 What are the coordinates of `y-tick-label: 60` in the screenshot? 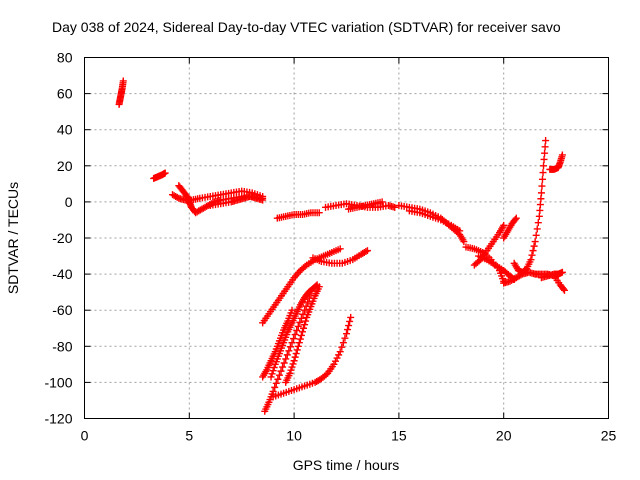 It's located at (65, 94).